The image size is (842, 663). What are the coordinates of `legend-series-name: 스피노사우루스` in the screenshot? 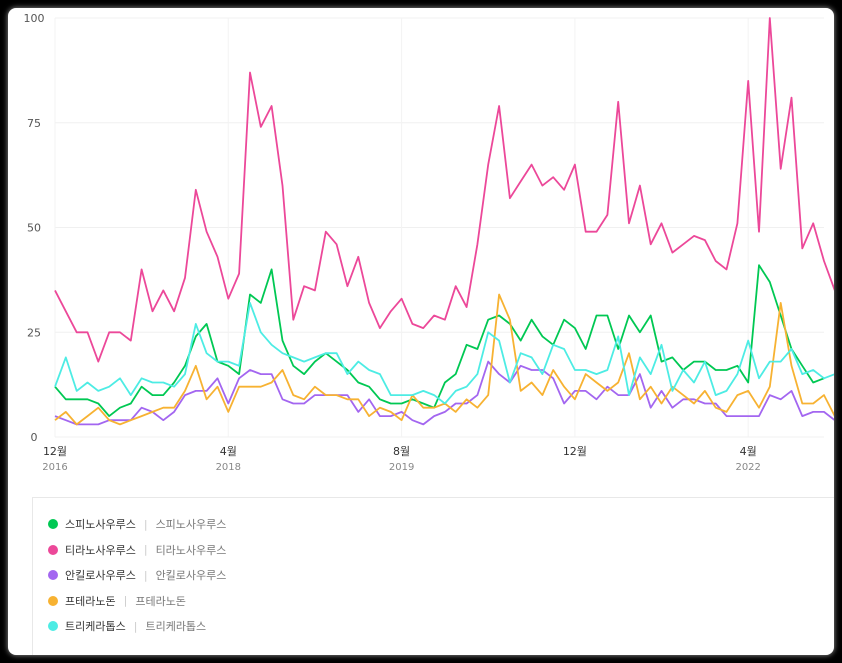 It's located at (100, 524).